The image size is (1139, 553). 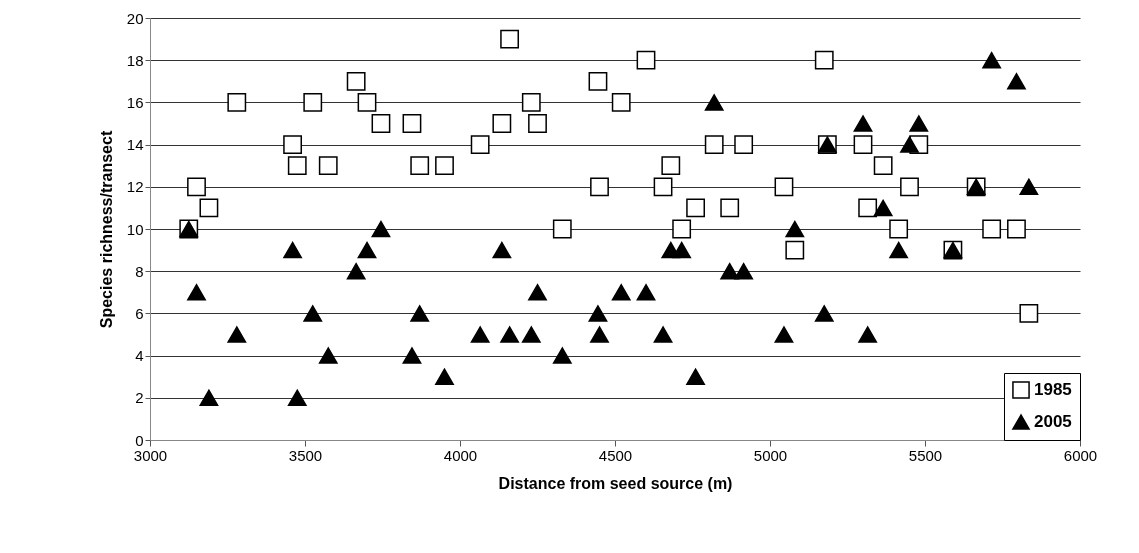 What do you see at coordinates (1053, 421) in the screenshot?
I see `legend-label: 2005` at bounding box center [1053, 421].